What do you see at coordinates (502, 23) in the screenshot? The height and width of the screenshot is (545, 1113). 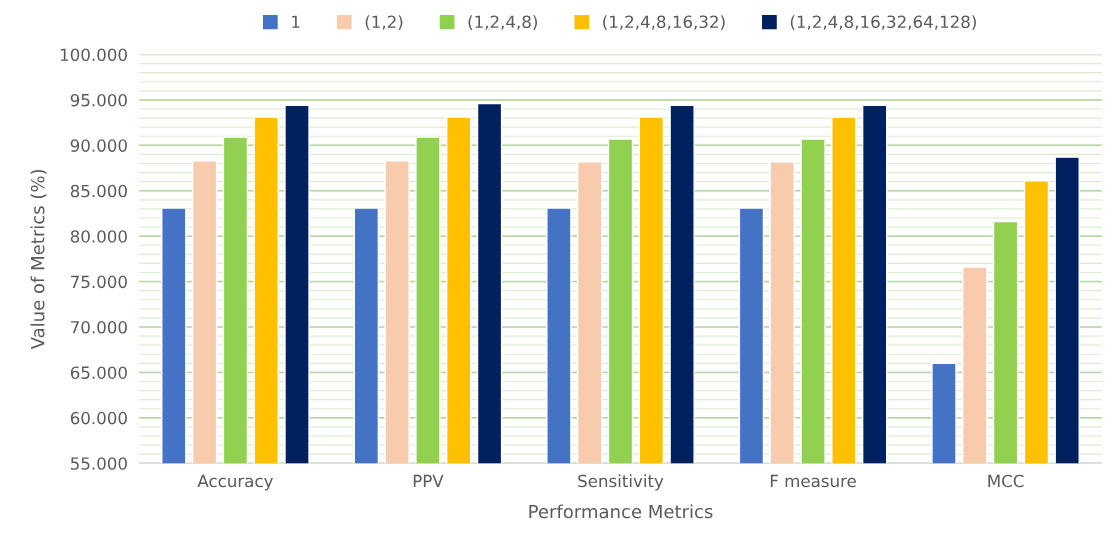 I see `legend-label: (1,2,4,8)` at bounding box center [502, 23].